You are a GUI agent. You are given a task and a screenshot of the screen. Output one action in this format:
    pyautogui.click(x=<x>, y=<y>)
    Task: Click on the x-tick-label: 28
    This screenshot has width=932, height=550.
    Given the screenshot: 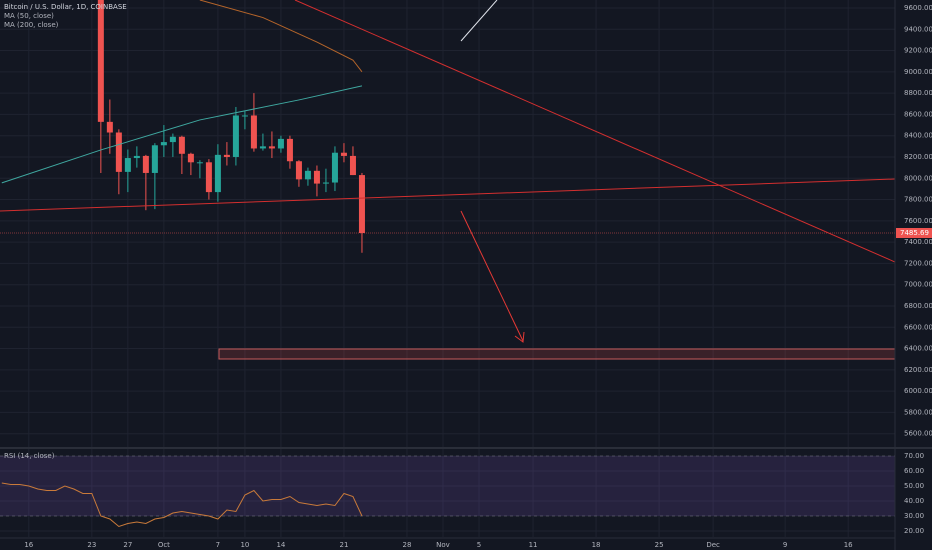 What is the action you would take?
    pyautogui.click(x=407, y=545)
    